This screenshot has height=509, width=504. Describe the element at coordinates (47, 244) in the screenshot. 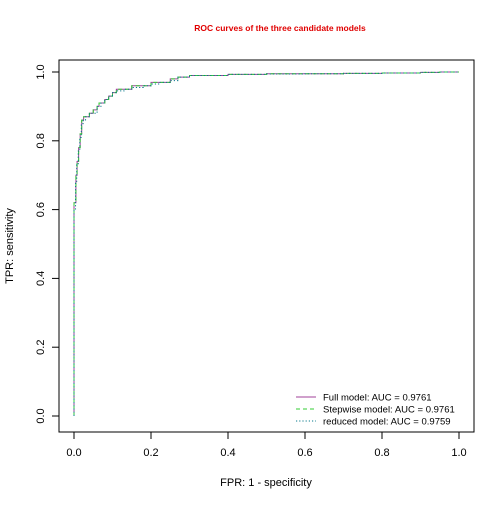

I see `y-axis: 0.0 0.2 0.4 0.6 0.8 1.0` at that location.